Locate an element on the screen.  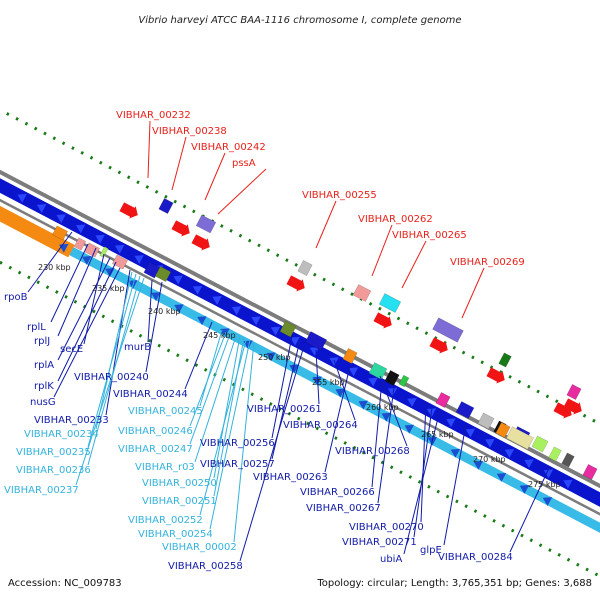
gene-label: rpoB is located at coordinates (16, 297).